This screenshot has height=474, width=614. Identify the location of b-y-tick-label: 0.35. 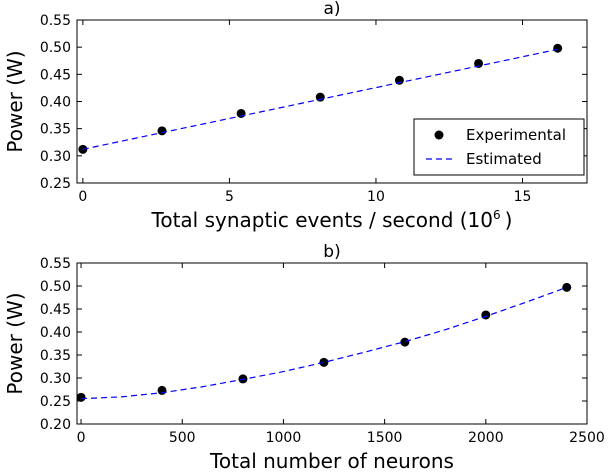
(55, 356).